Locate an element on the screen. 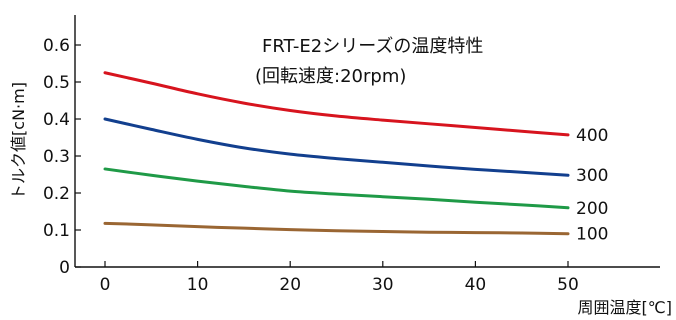 This screenshot has height=320, width=676. series-label-400: 400 is located at coordinates (592, 136).